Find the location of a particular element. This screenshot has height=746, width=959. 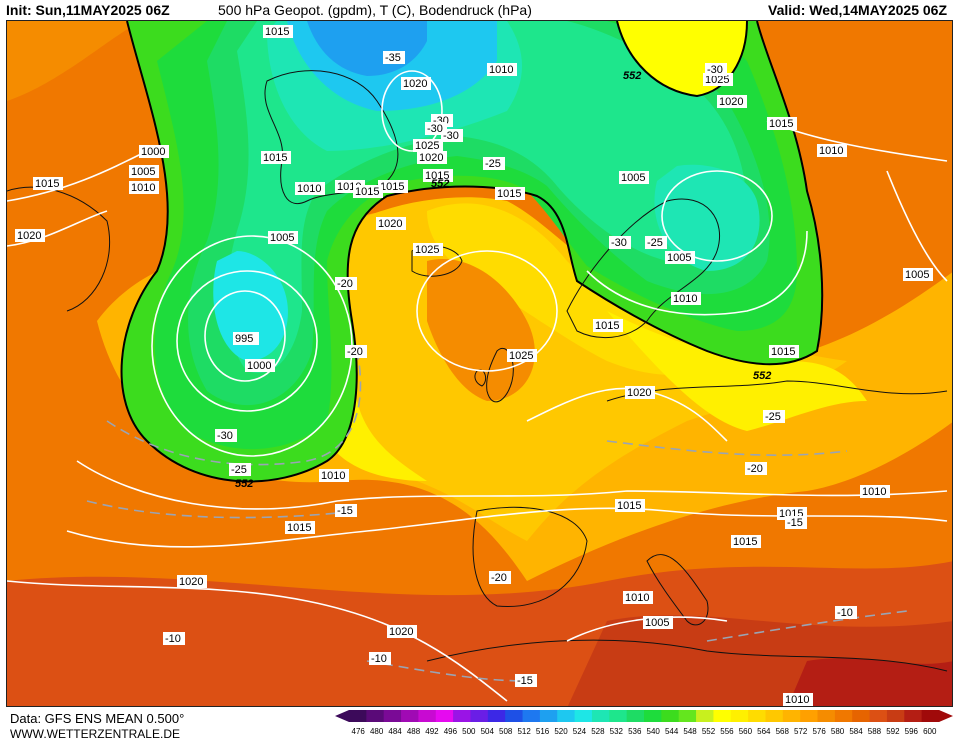

data-source: Data: GFS ENS MEAN 0.500° is located at coordinates (97, 718).